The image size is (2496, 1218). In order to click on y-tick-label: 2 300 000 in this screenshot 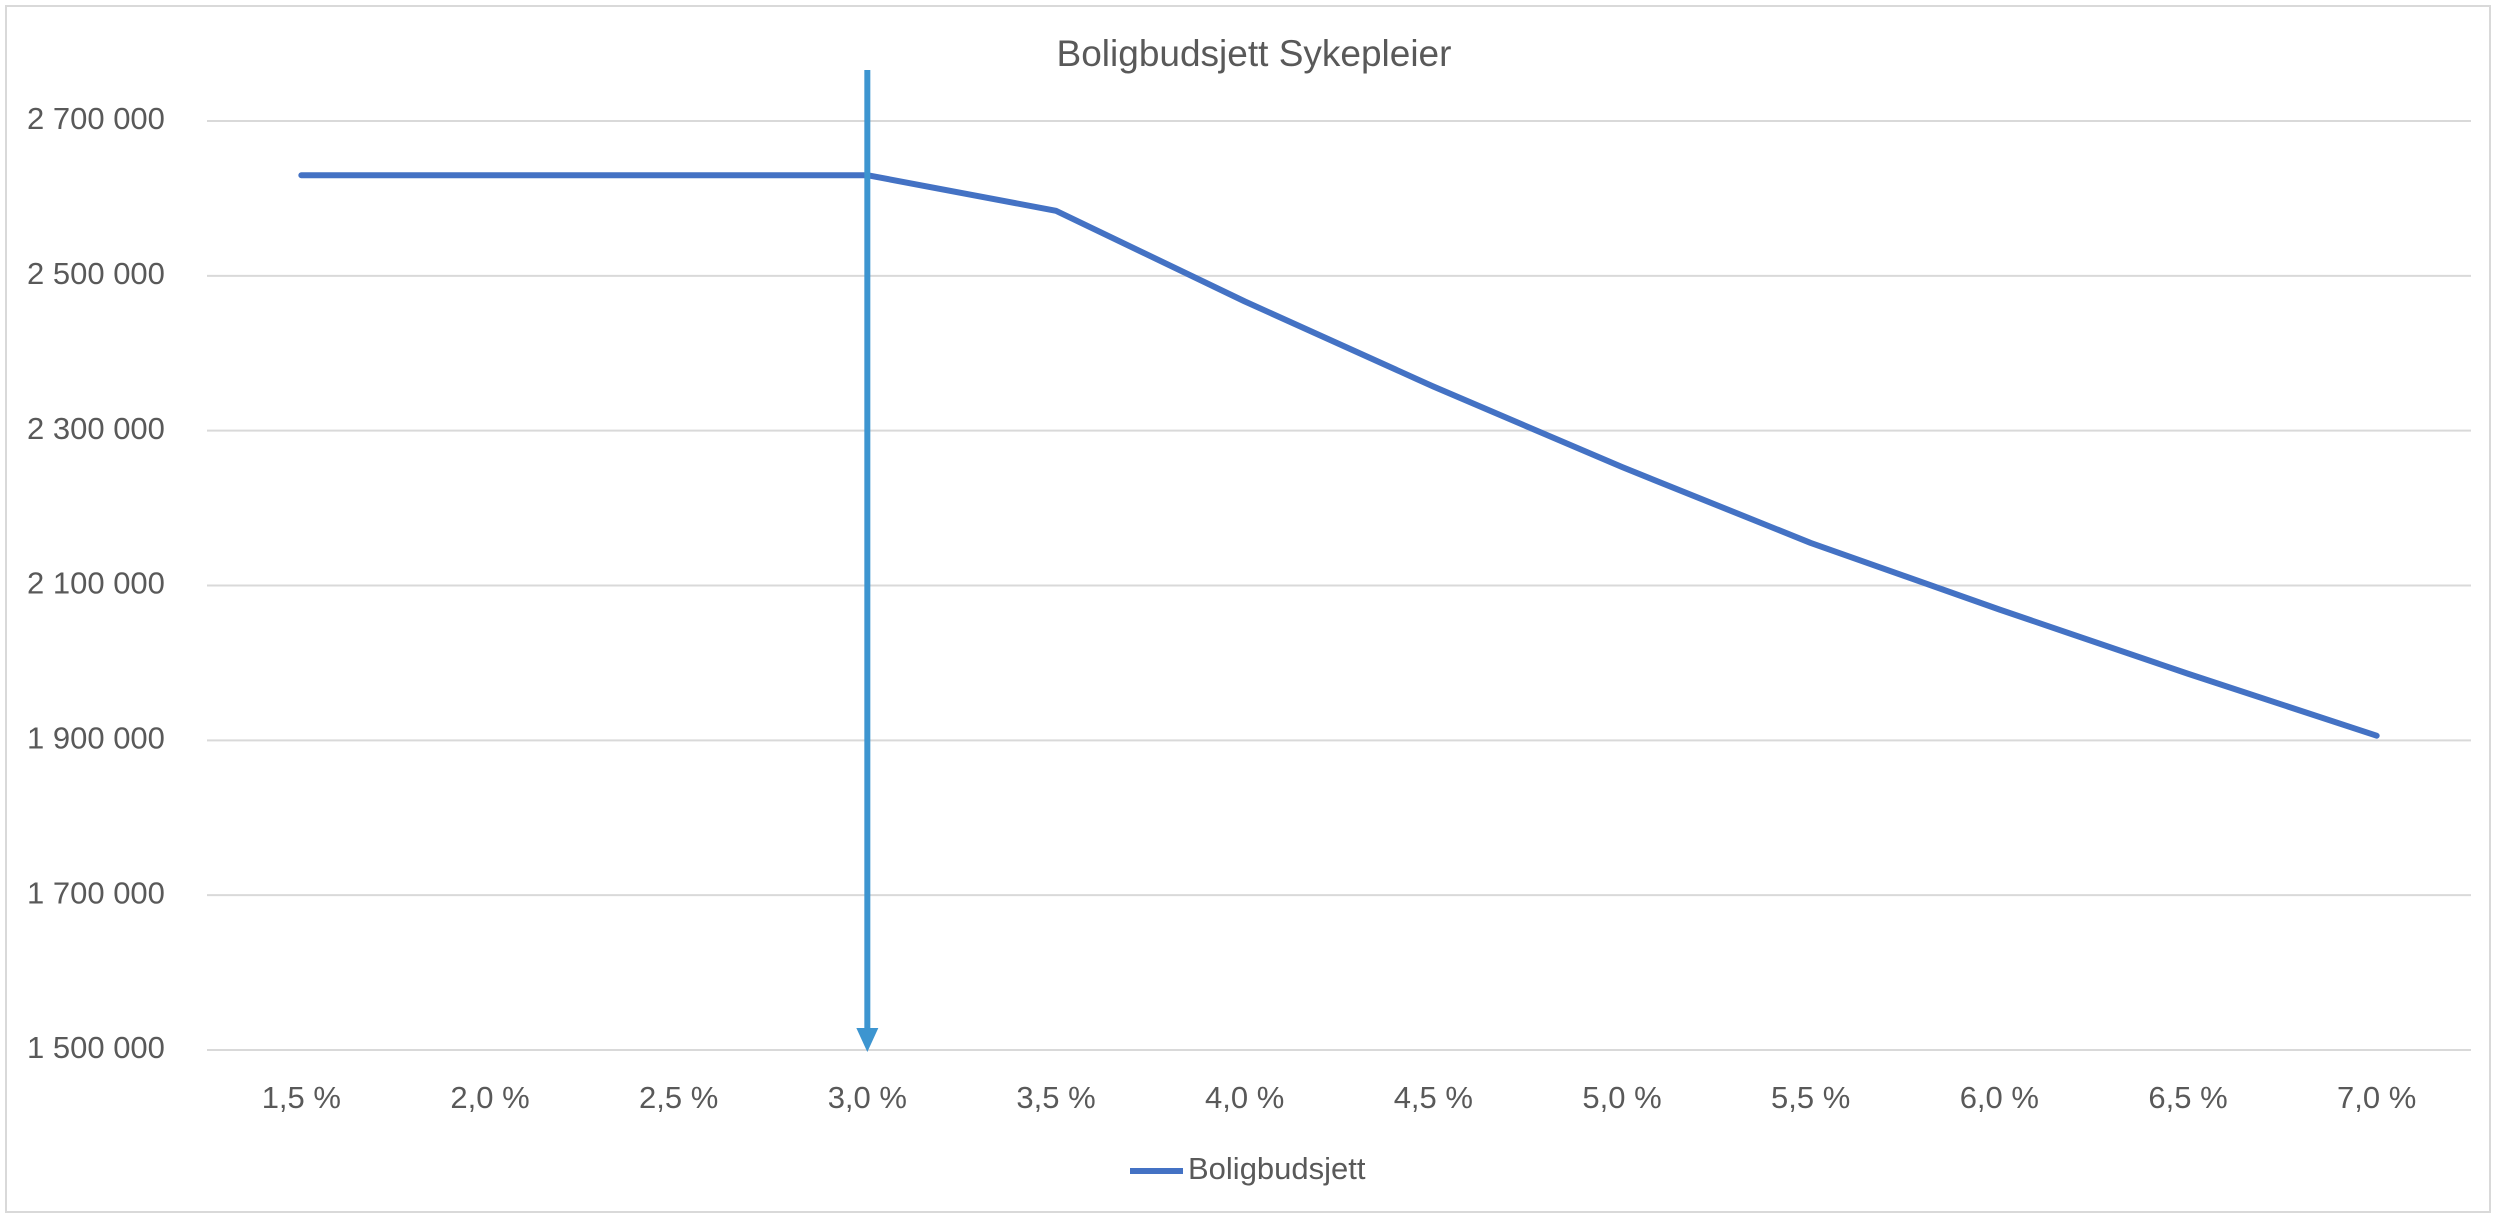, I will do `click(96, 428)`.